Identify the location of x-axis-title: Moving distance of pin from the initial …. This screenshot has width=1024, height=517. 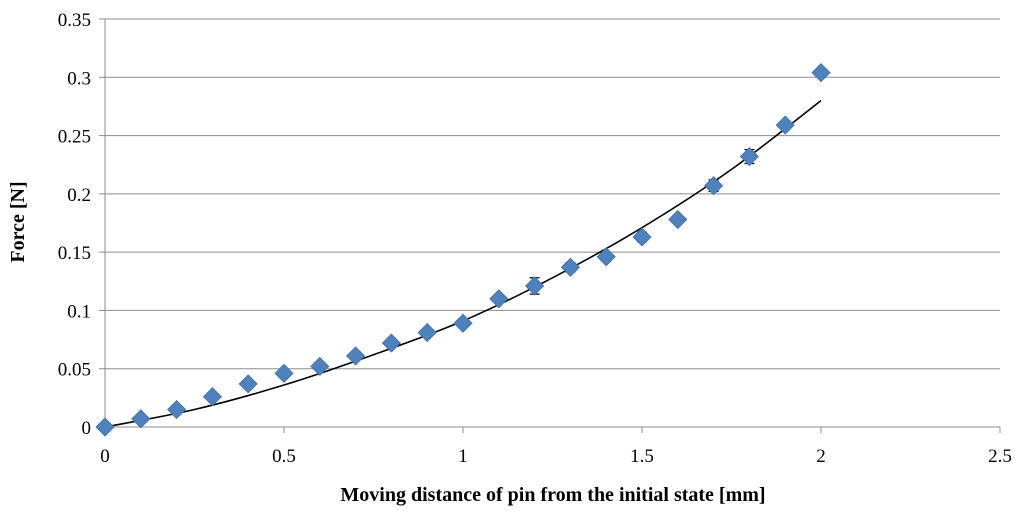
(552, 495).